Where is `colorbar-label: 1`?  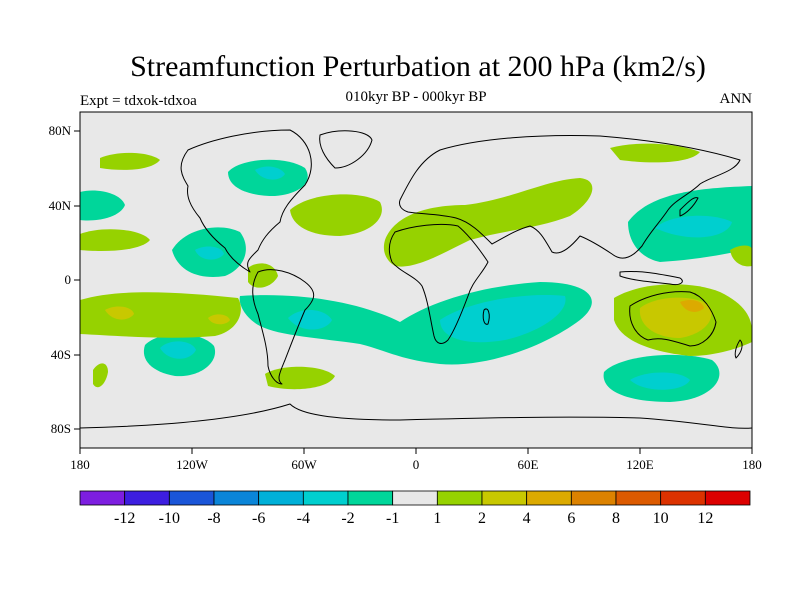 colorbar-label: 1 is located at coordinates (437, 518).